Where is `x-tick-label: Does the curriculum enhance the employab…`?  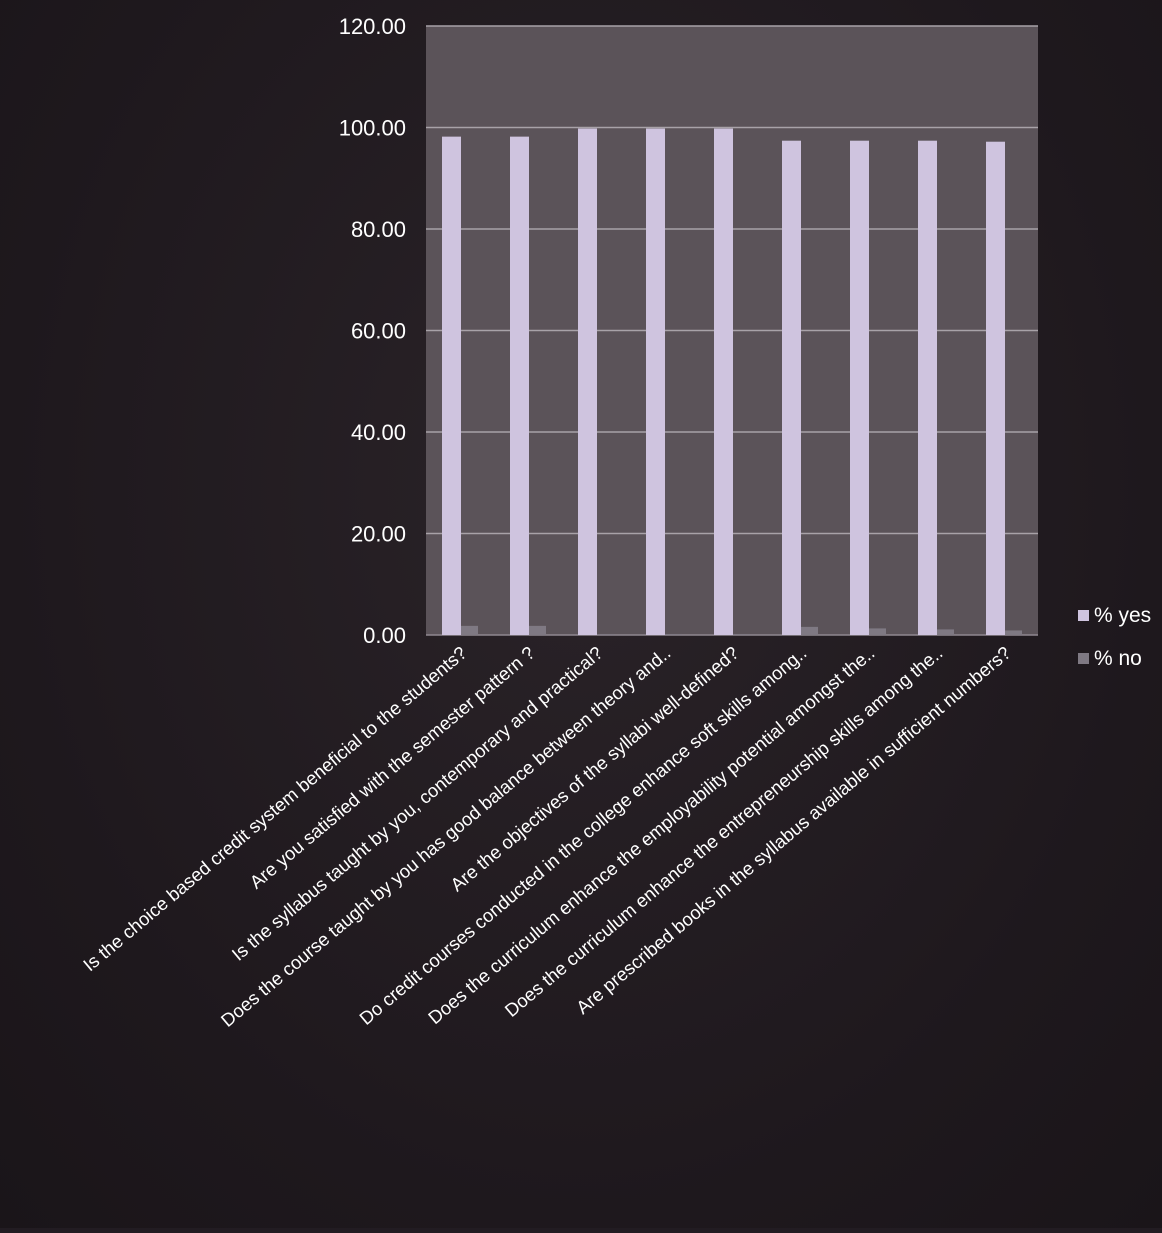
x-tick-label: Does the curriculum enhance the employab… is located at coordinates (651, 835).